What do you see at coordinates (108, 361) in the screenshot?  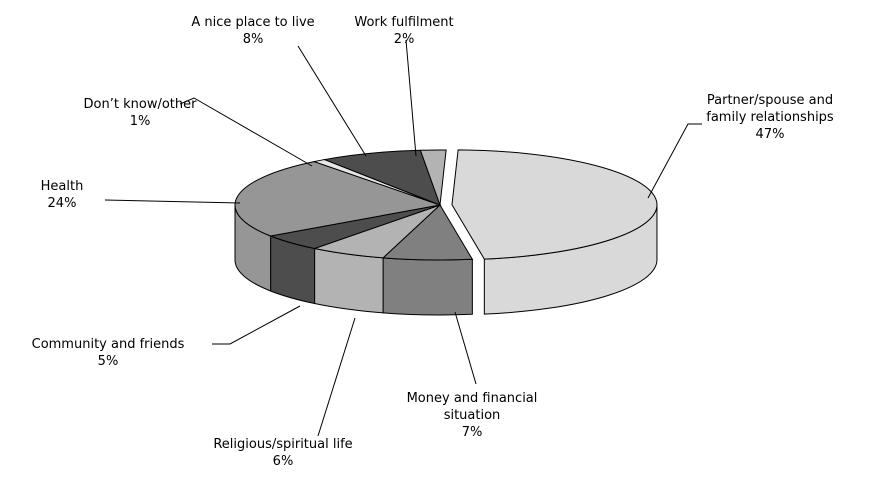 I see `value-label: 5%` at bounding box center [108, 361].